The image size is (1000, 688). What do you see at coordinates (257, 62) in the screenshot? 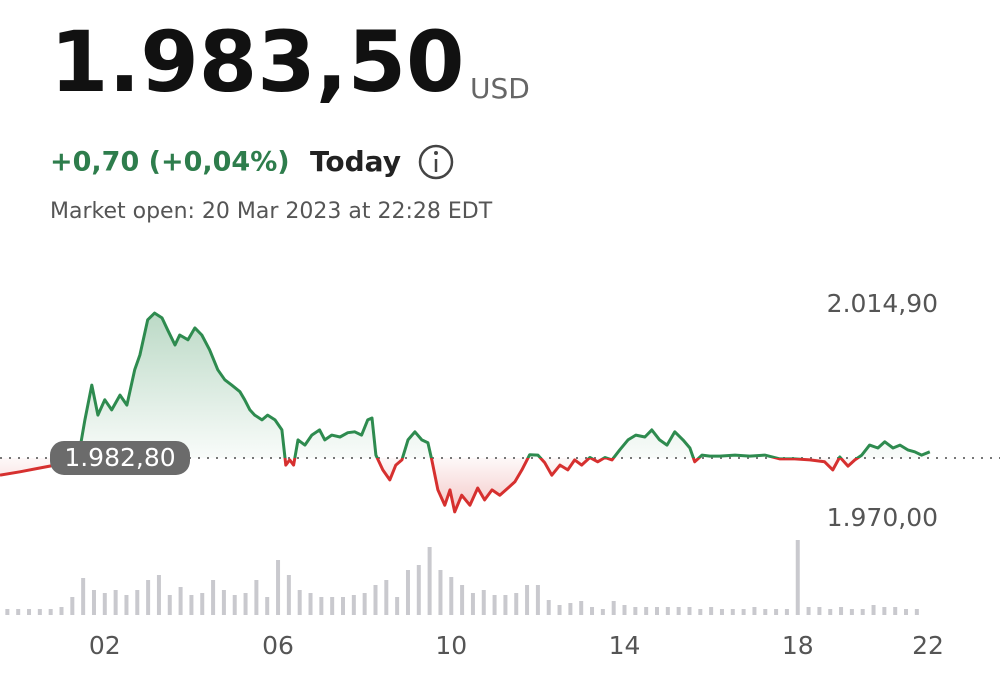
I see `price: 1.983,50` at bounding box center [257, 62].